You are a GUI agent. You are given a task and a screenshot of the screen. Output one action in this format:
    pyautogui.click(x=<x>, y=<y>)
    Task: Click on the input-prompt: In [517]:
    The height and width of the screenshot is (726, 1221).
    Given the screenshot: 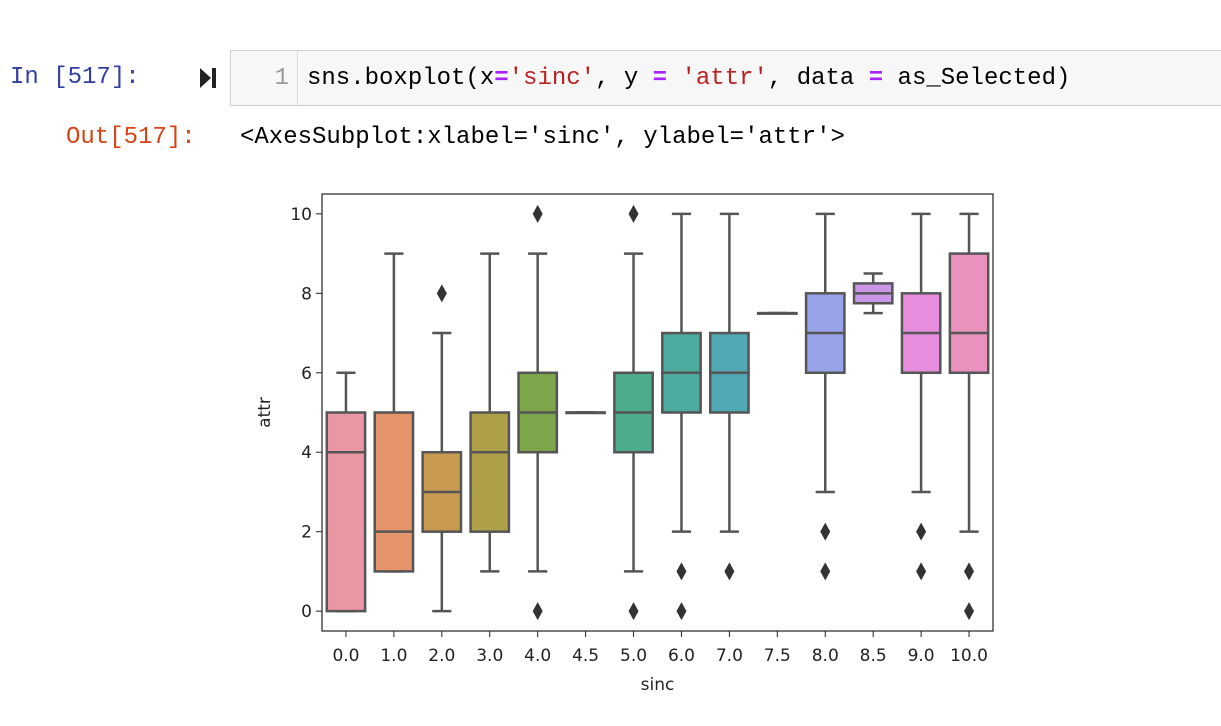 What is the action you would take?
    pyautogui.click(x=75, y=77)
    